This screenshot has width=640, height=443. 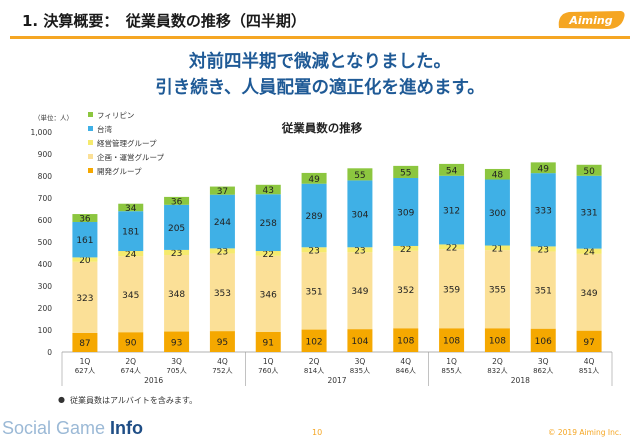 I want to click on page-number: 10, so click(x=317, y=432).